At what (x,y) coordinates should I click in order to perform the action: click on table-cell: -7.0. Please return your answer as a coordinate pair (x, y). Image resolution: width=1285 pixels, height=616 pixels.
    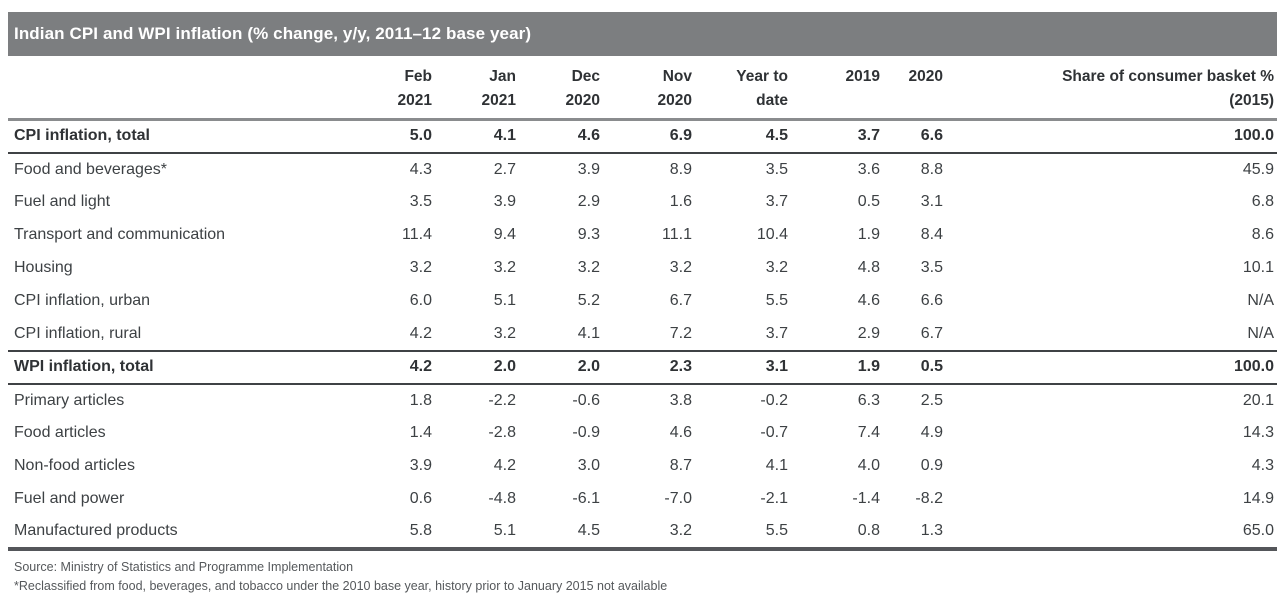
    Looking at the image, I should click on (678, 498).